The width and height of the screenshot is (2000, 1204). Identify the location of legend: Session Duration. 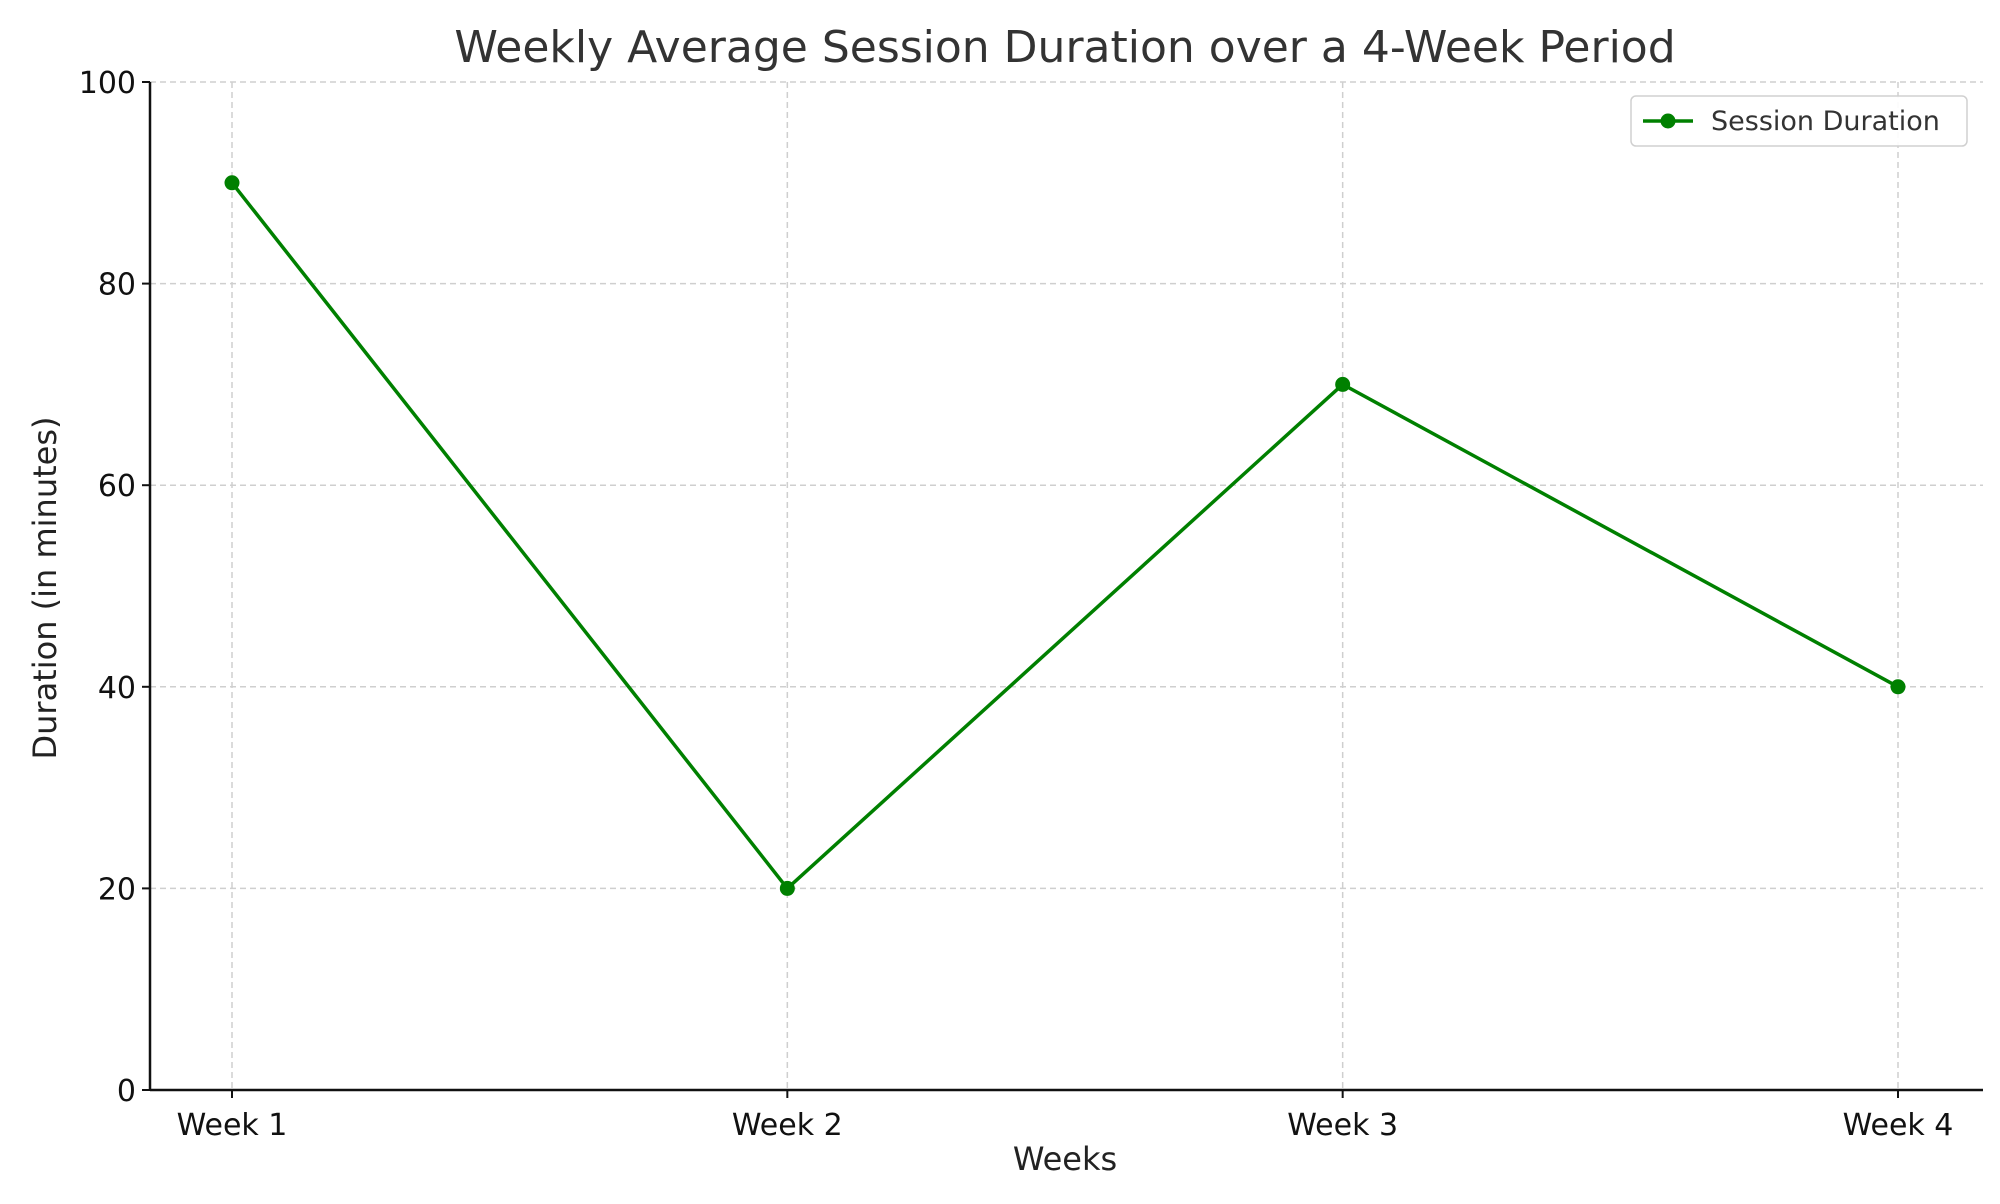
(1799, 121).